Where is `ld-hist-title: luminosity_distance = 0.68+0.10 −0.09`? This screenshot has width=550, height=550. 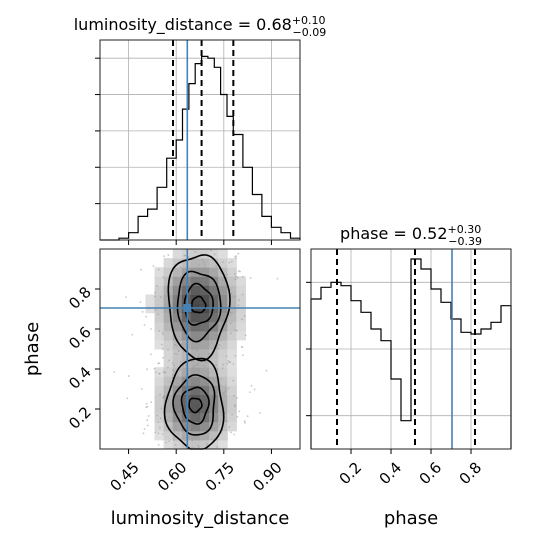
ld-hist-title: luminosity_distance = 0.68+0.10 −0.09 is located at coordinates (200, 26).